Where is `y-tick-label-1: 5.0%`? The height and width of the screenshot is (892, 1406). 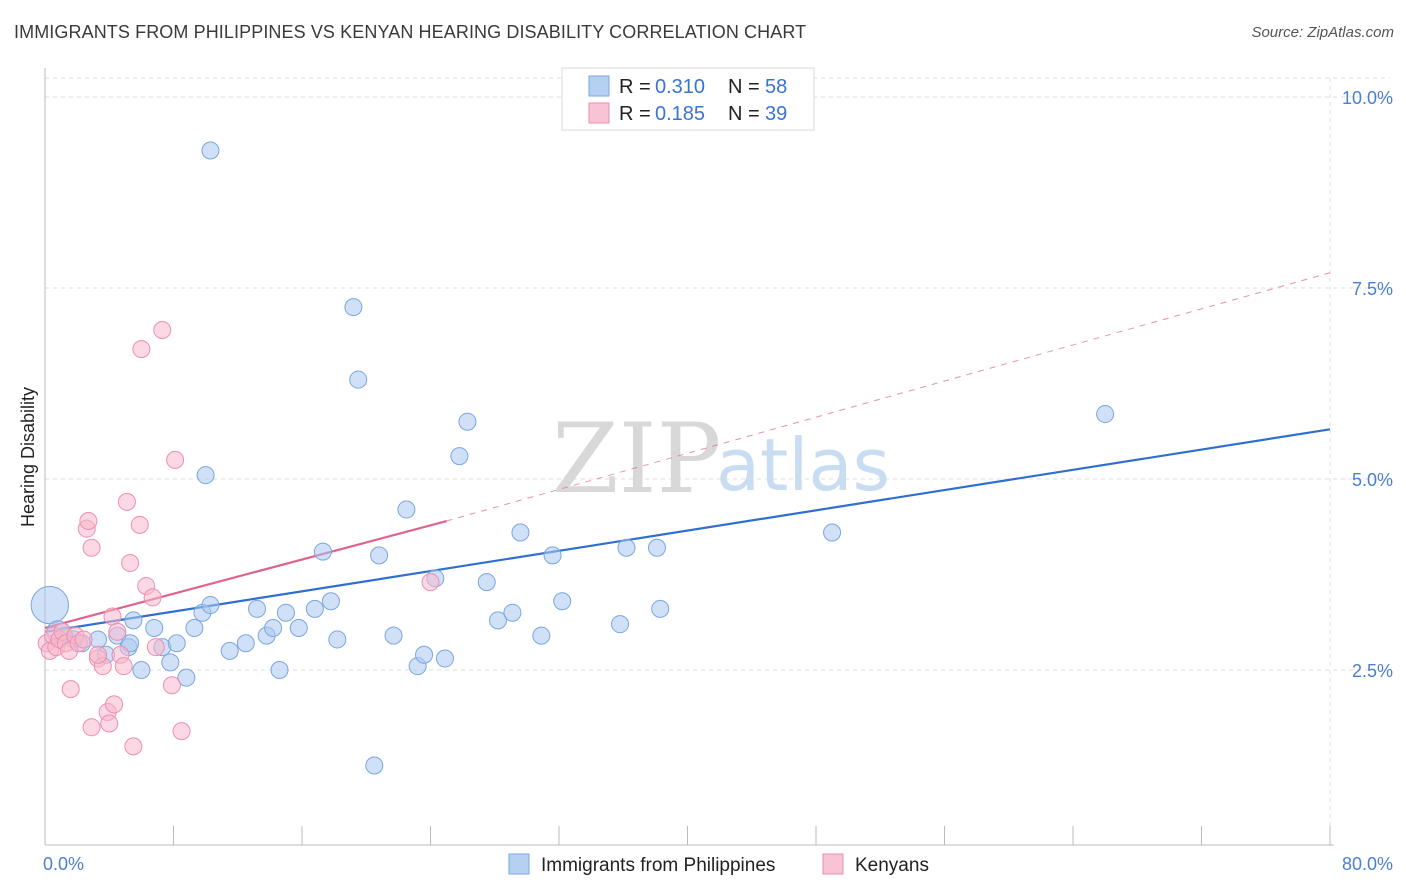 y-tick-label-1: 5.0% is located at coordinates (1372, 480).